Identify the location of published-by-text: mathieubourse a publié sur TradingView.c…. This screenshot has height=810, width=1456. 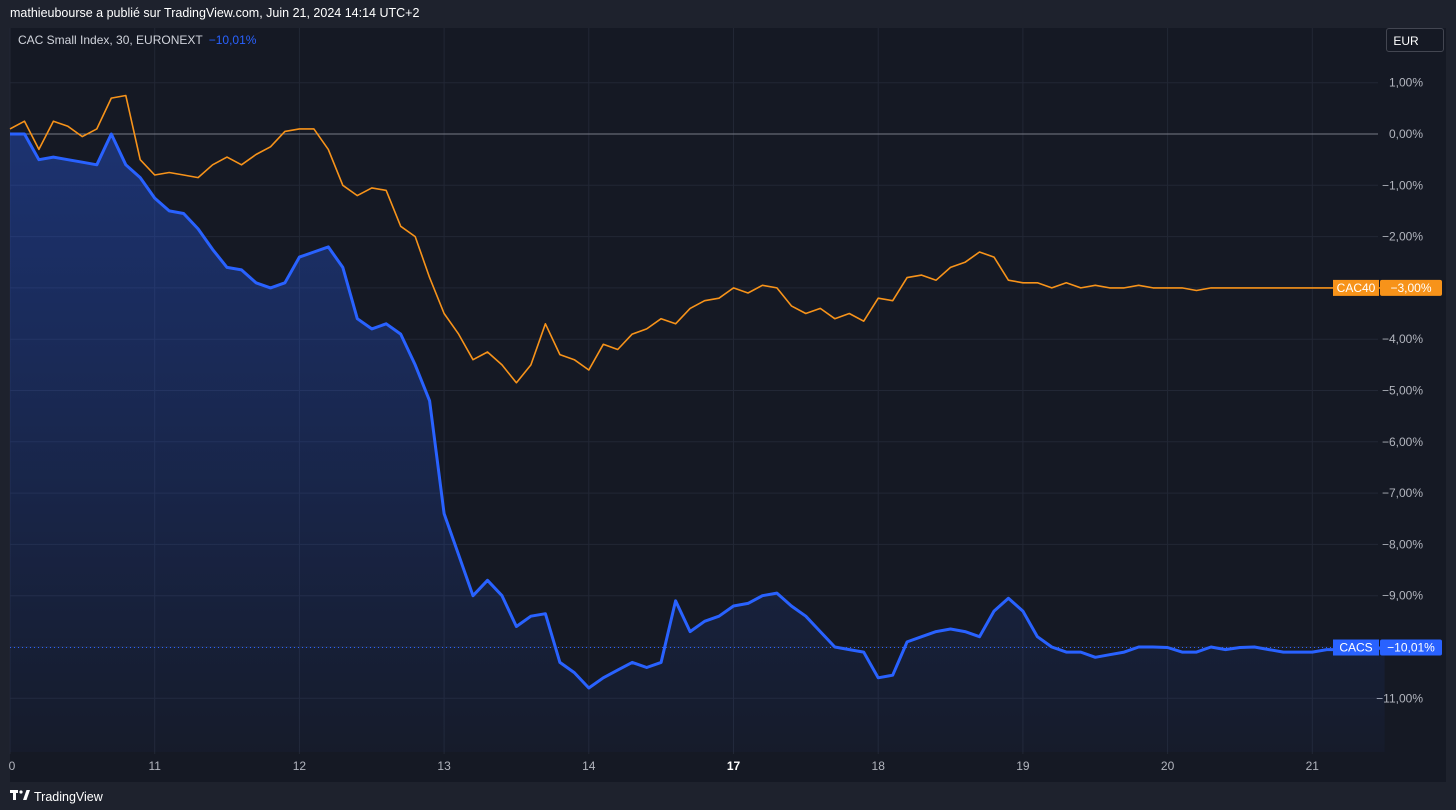
(215, 13).